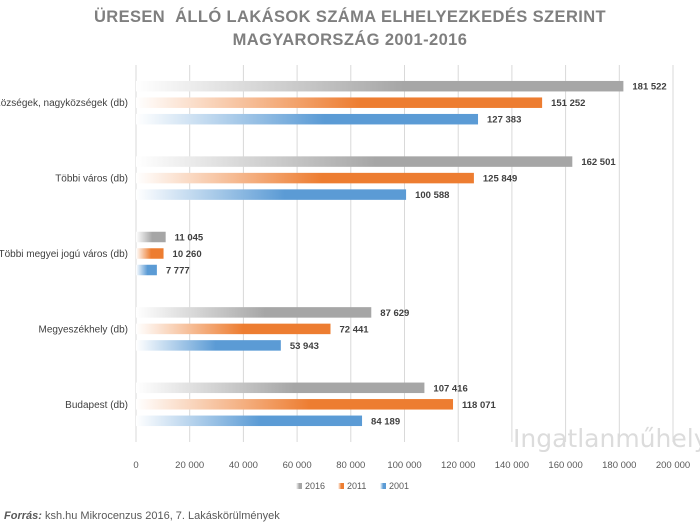 The width and height of the screenshot is (700, 525). Describe the element at coordinates (385, 421) in the screenshot. I see `data-label: 84 189` at that location.